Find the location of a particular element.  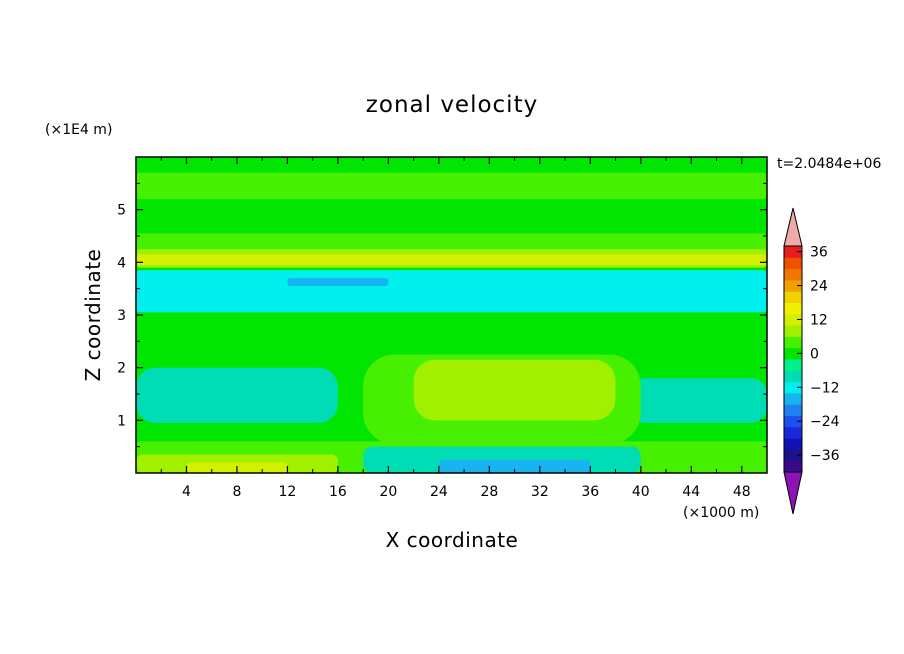

colorbar-tick-label: −36 is located at coordinates (825, 456).